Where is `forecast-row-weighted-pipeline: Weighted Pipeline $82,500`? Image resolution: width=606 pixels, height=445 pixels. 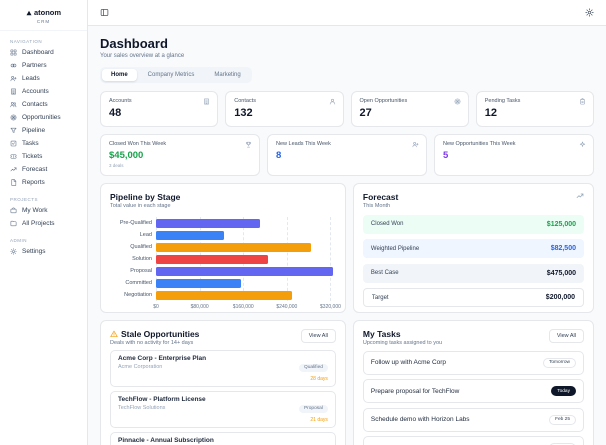 forecast-row-weighted-pipeline: Weighted Pipeline $82,500 is located at coordinates (473, 248).